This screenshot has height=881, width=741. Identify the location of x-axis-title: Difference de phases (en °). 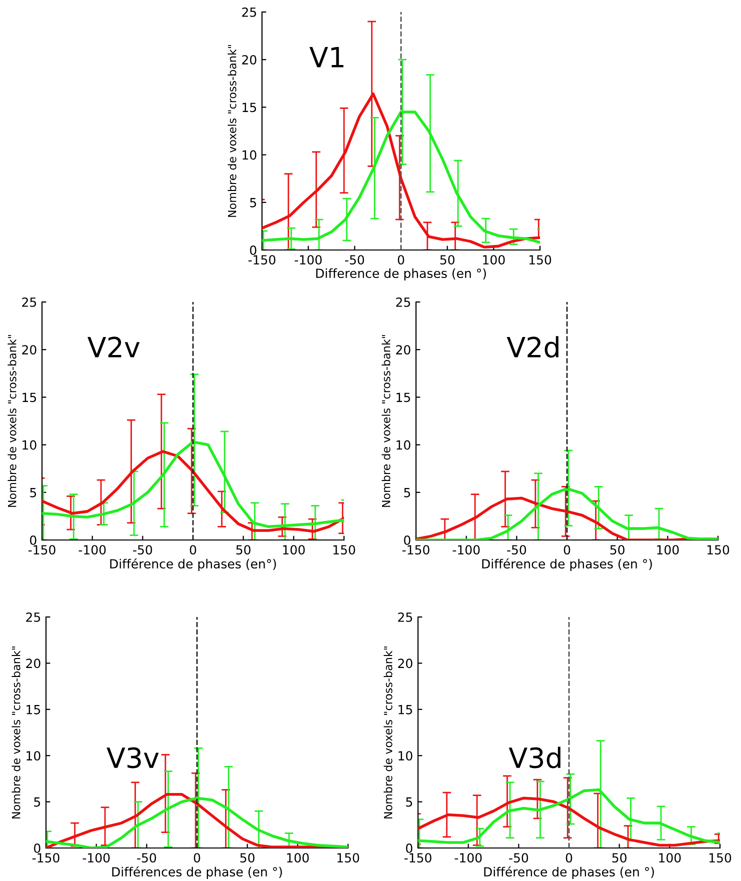
(401, 274).